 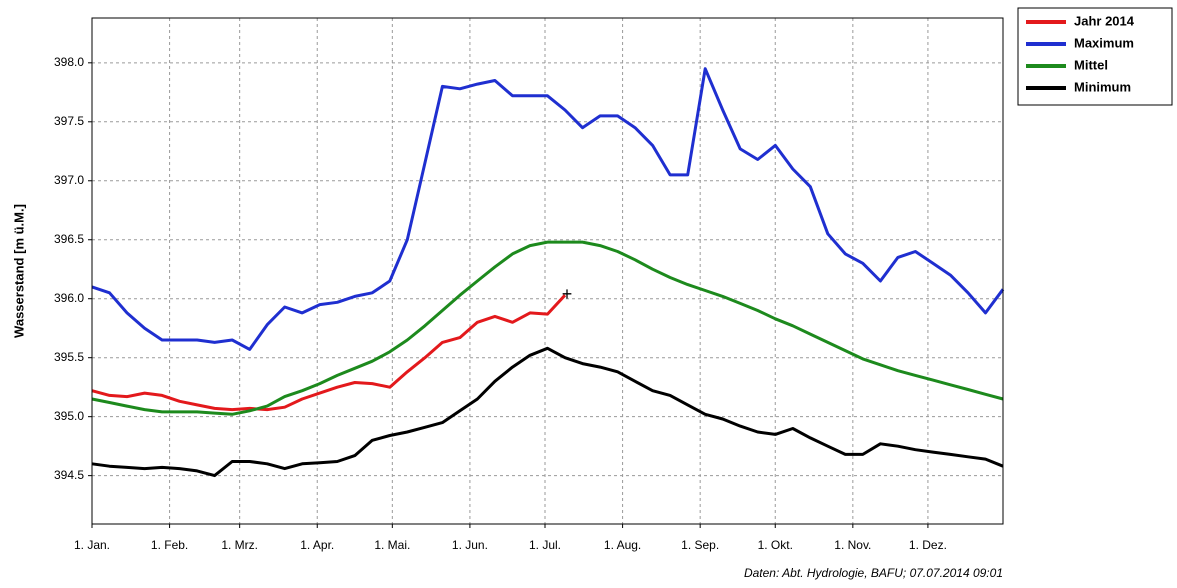 What do you see at coordinates (567, 294) in the screenshot?
I see `end-marker: +` at bounding box center [567, 294].